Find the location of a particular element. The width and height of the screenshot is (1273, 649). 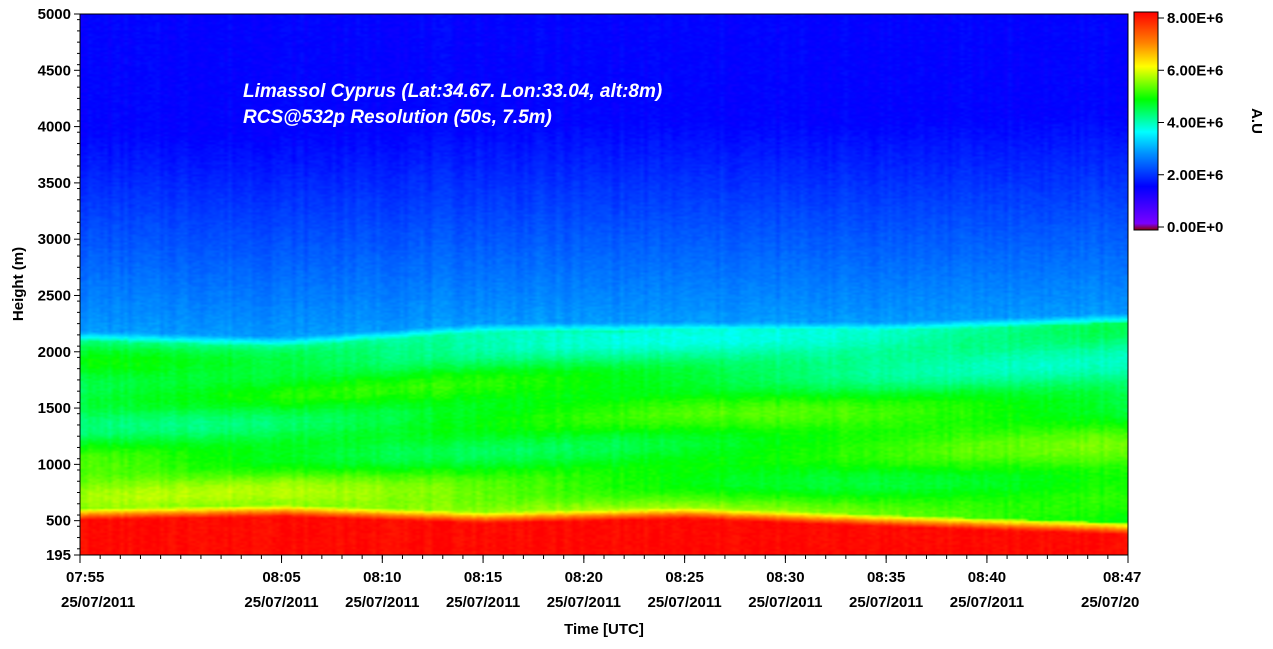

x-tick-time-label: 08:20 is located at coordinates (584, 577).